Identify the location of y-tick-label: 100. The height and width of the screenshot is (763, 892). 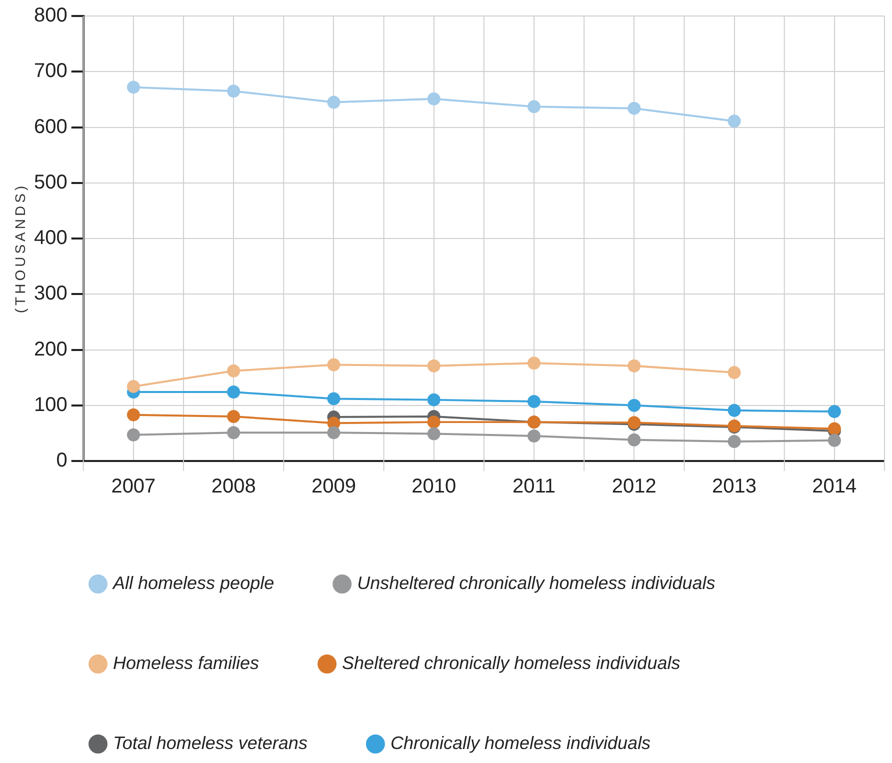
(51, 405).